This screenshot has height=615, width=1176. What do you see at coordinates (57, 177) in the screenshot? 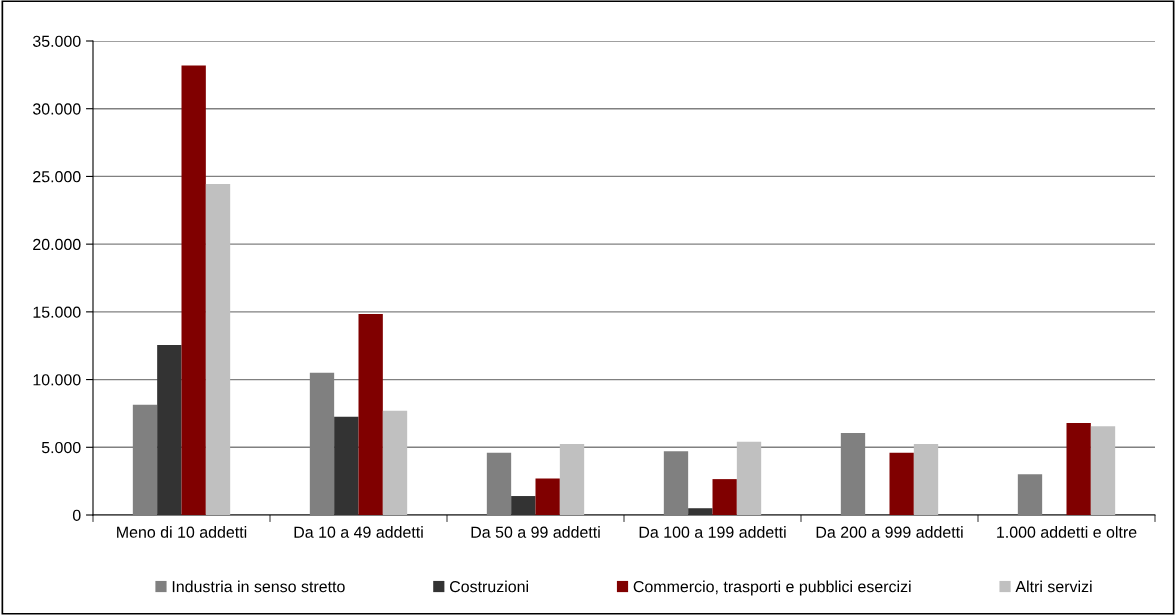
I see `y-tick-label: 25.000` at bounding box center [57, 177].